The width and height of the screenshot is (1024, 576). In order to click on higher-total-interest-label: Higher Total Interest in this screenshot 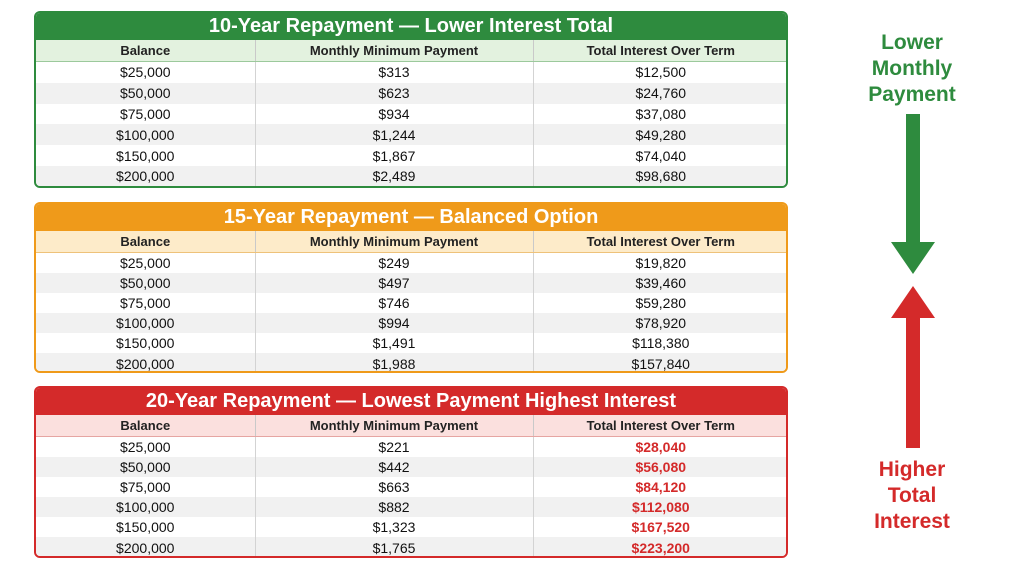, I will do `click(912, 496)`.